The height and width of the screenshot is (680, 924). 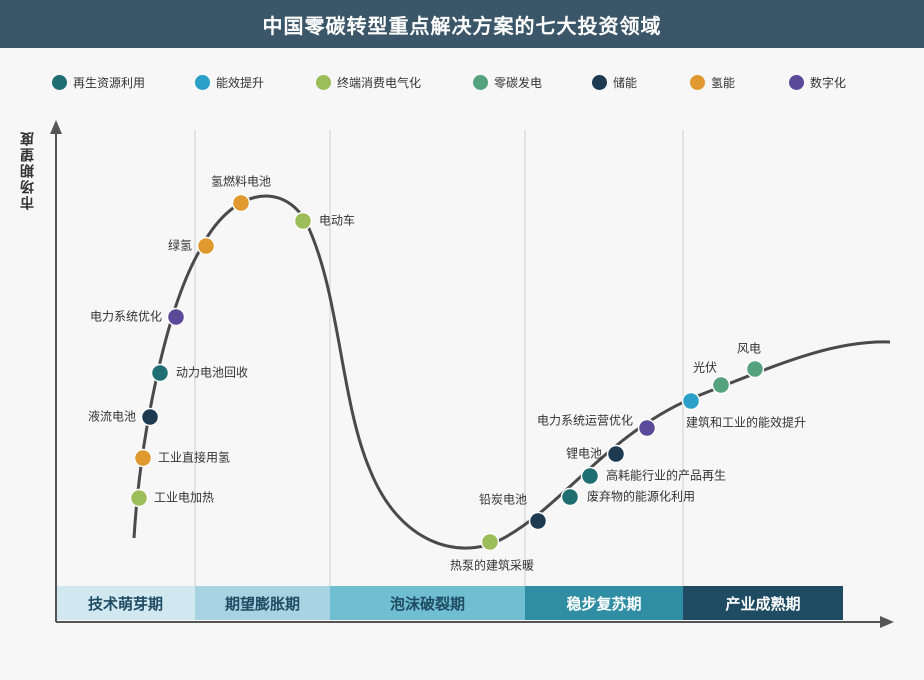 I want to click on data-point-label: 风电, so click(x=749, y=349).